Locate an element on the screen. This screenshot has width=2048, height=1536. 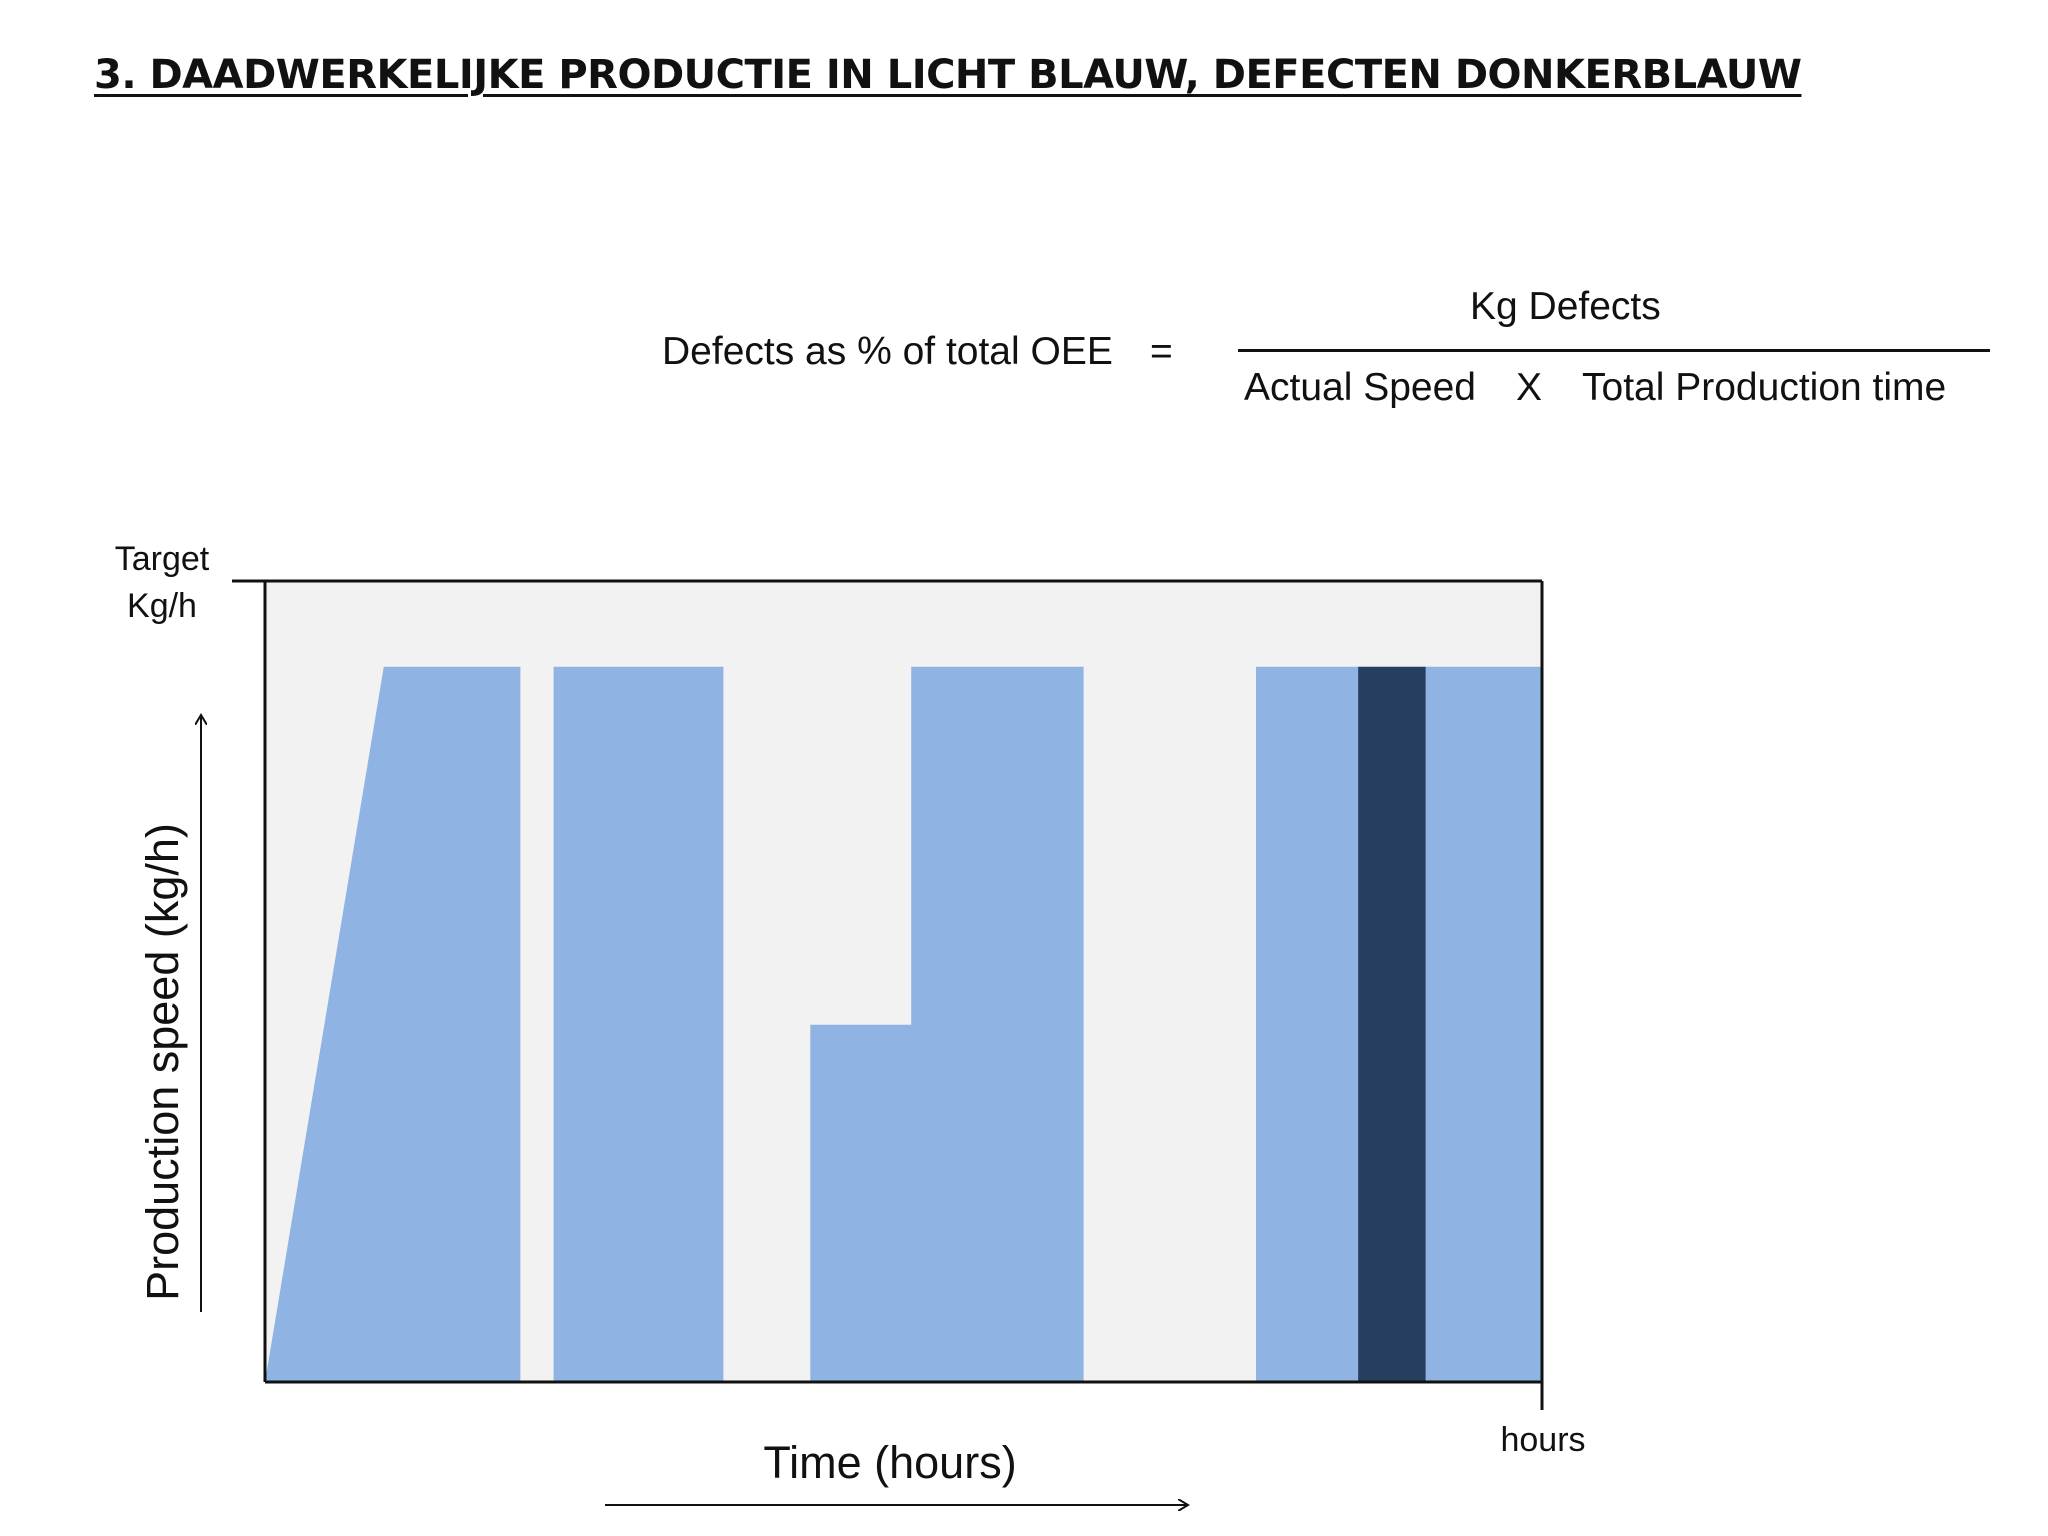
denominator-right: Total Production time is located at coordinates (1764, 387).